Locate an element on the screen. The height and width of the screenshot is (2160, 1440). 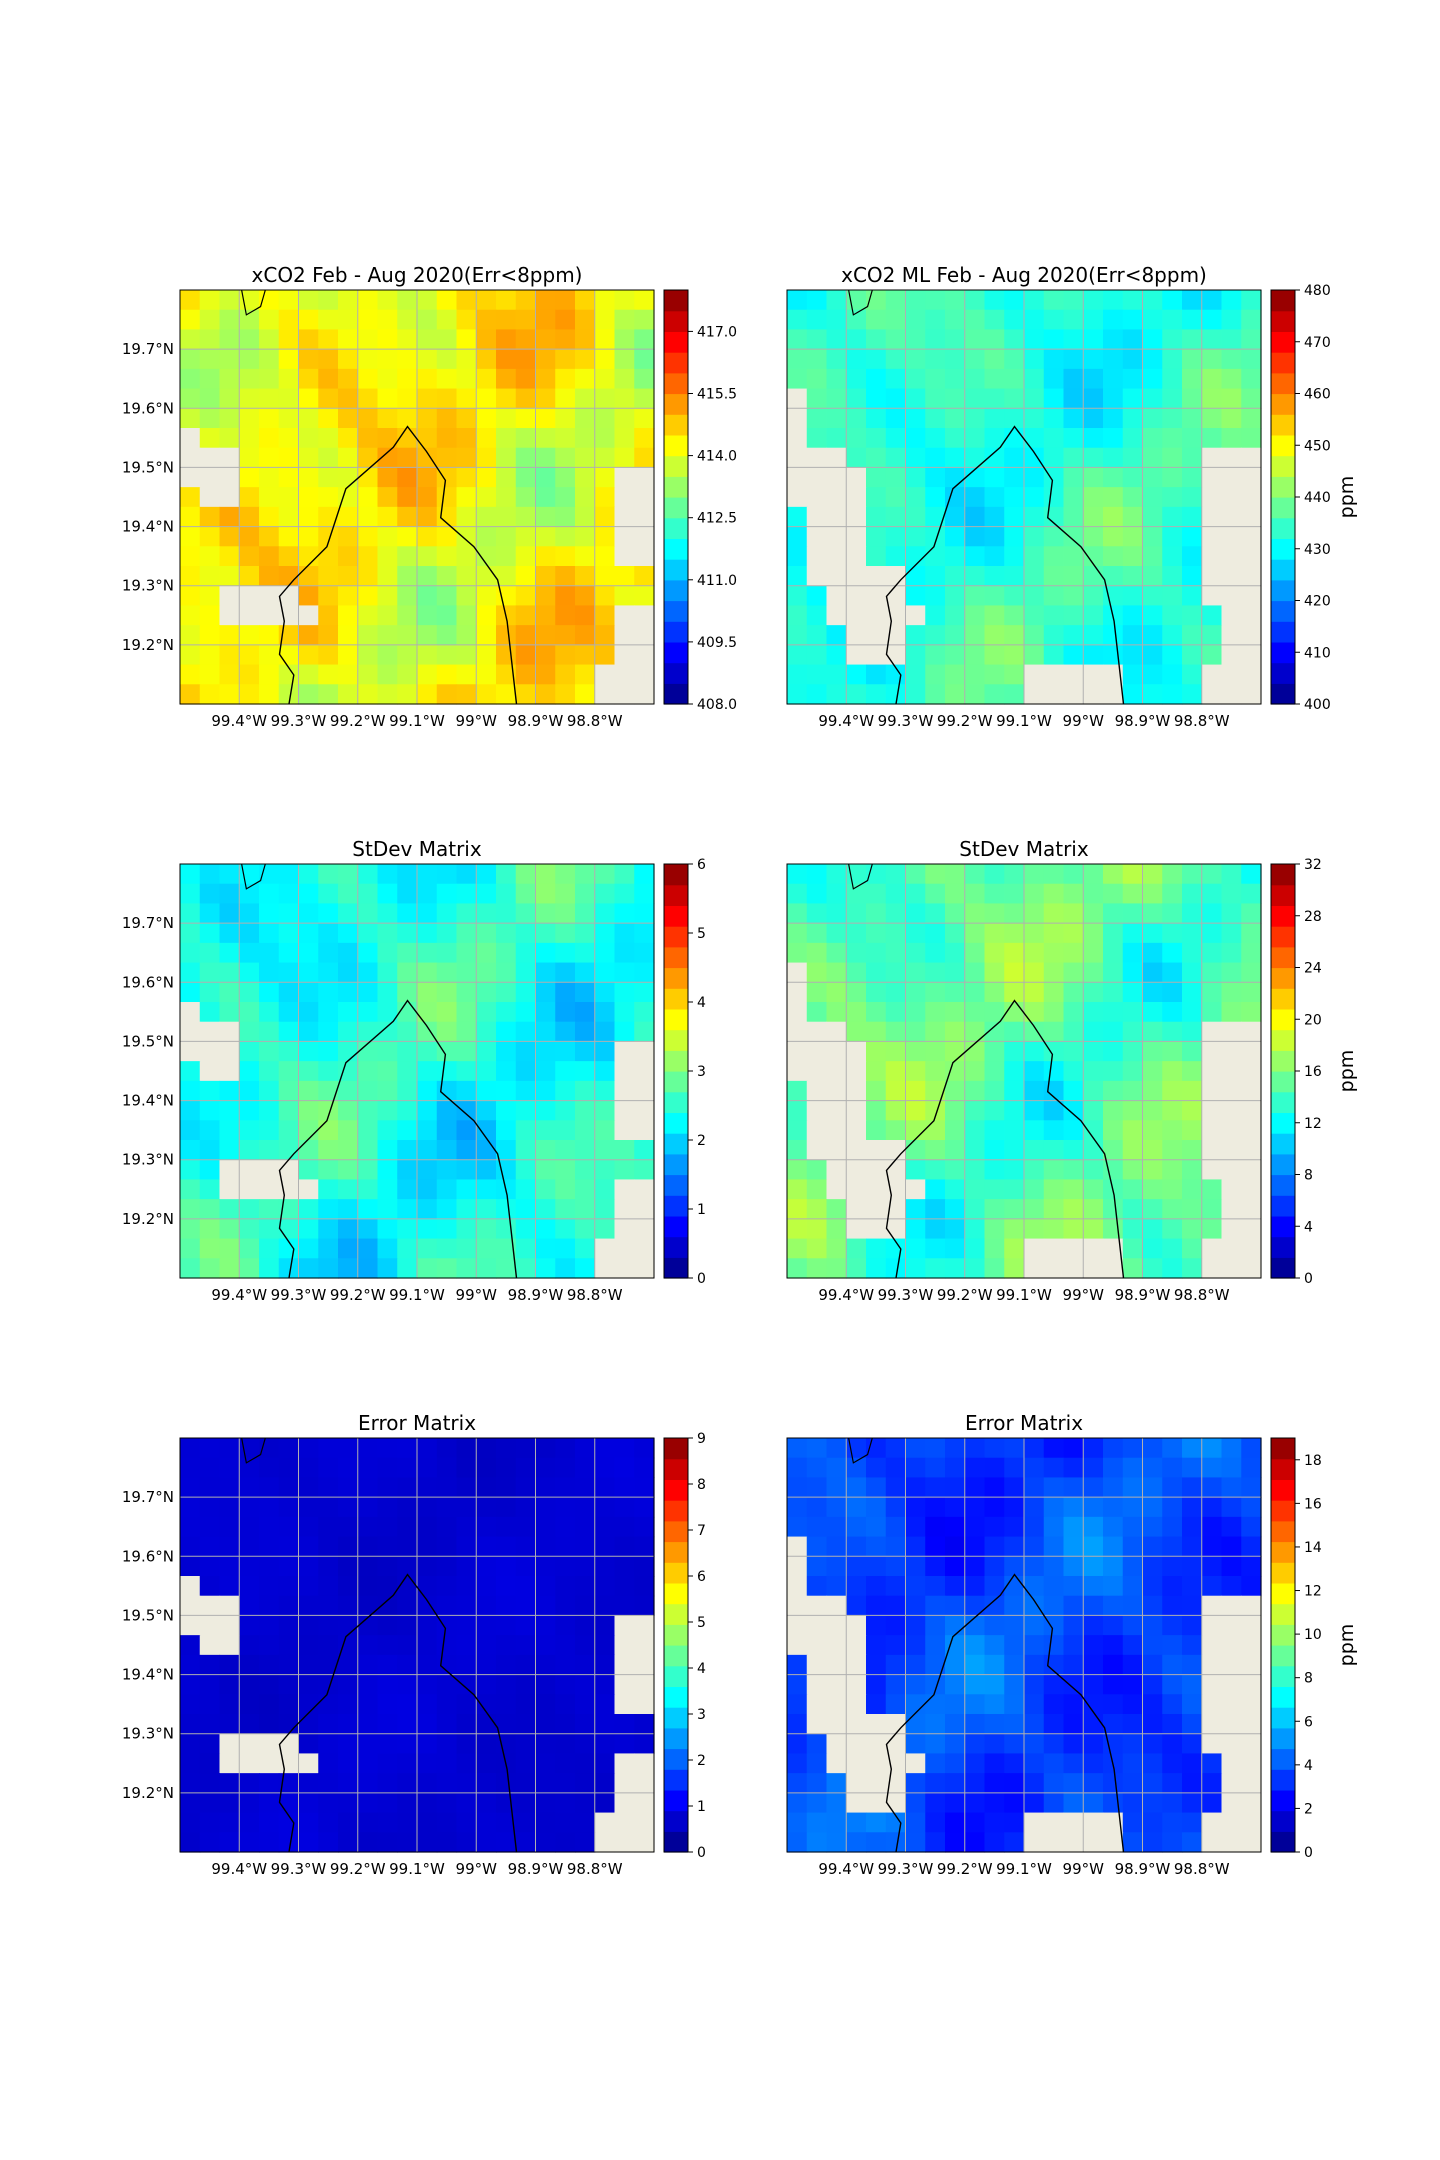
state-boundary is located at coordinates (253, 1450).